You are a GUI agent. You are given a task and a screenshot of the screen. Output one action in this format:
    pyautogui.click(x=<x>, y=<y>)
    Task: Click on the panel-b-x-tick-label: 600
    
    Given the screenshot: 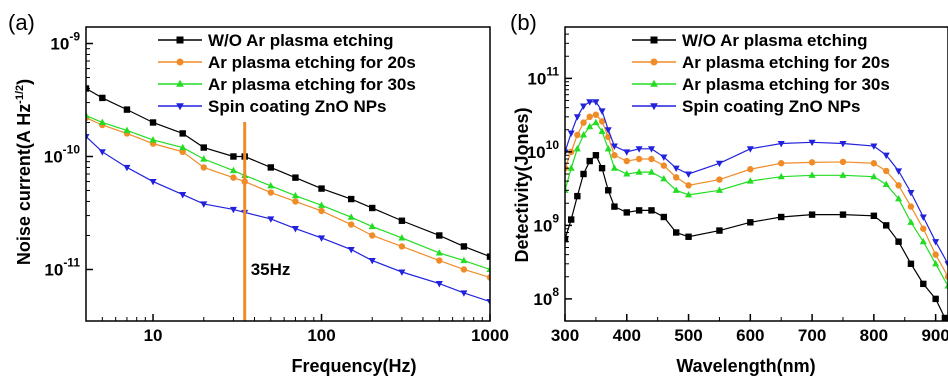 What is the action you would take?
    pyautogui.click(x=750, y=335)
    